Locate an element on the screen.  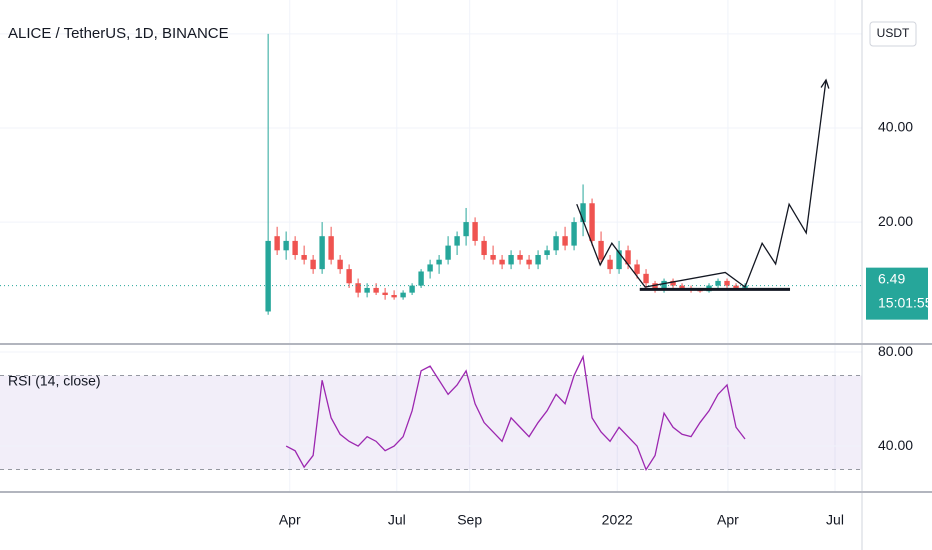
y-tick-label: 20.00 is located at coordinates (895, 221).